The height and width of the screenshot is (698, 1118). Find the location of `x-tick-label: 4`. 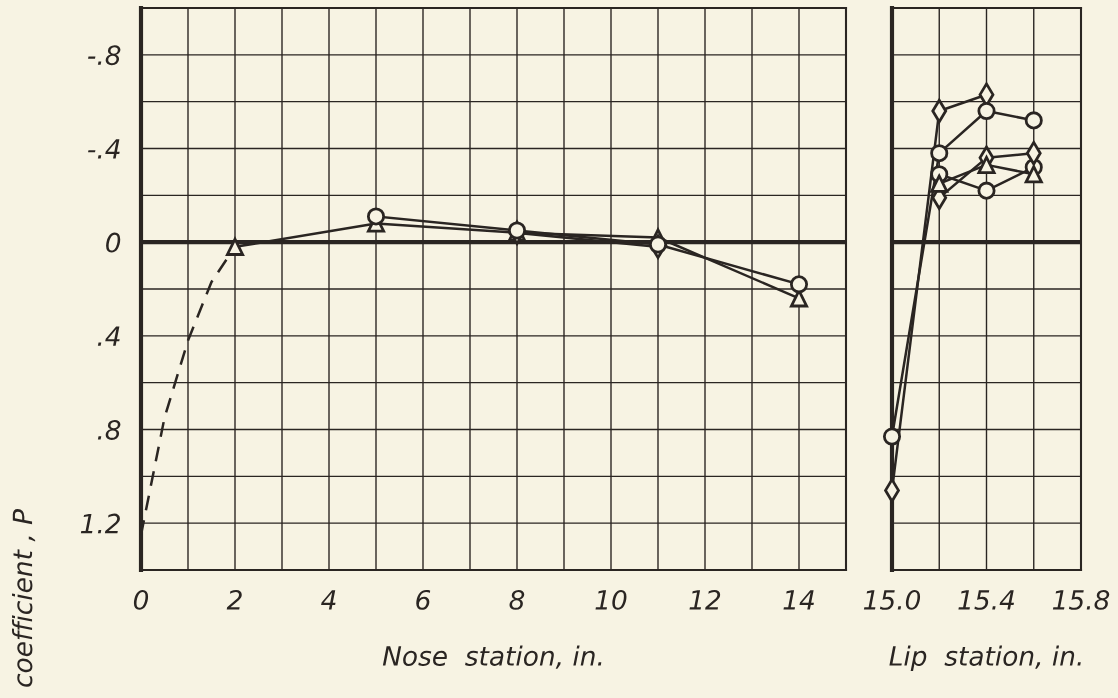

x-tick-label: 4 is located at coordinates (328, 600).